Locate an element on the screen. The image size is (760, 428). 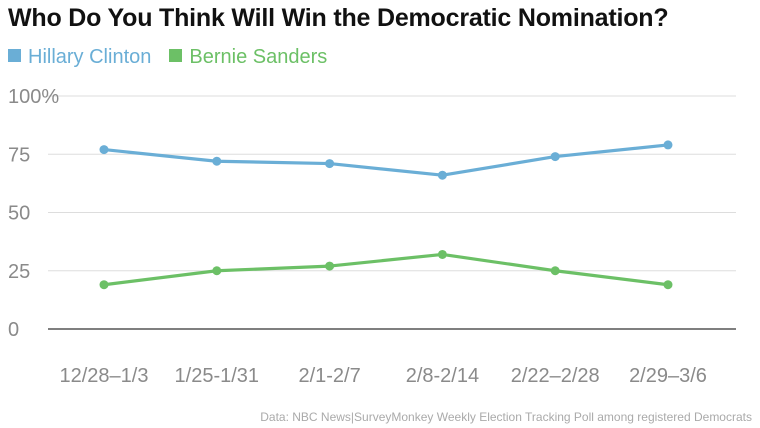
y-tick-label: 0 is located at coordinates (13, 330).